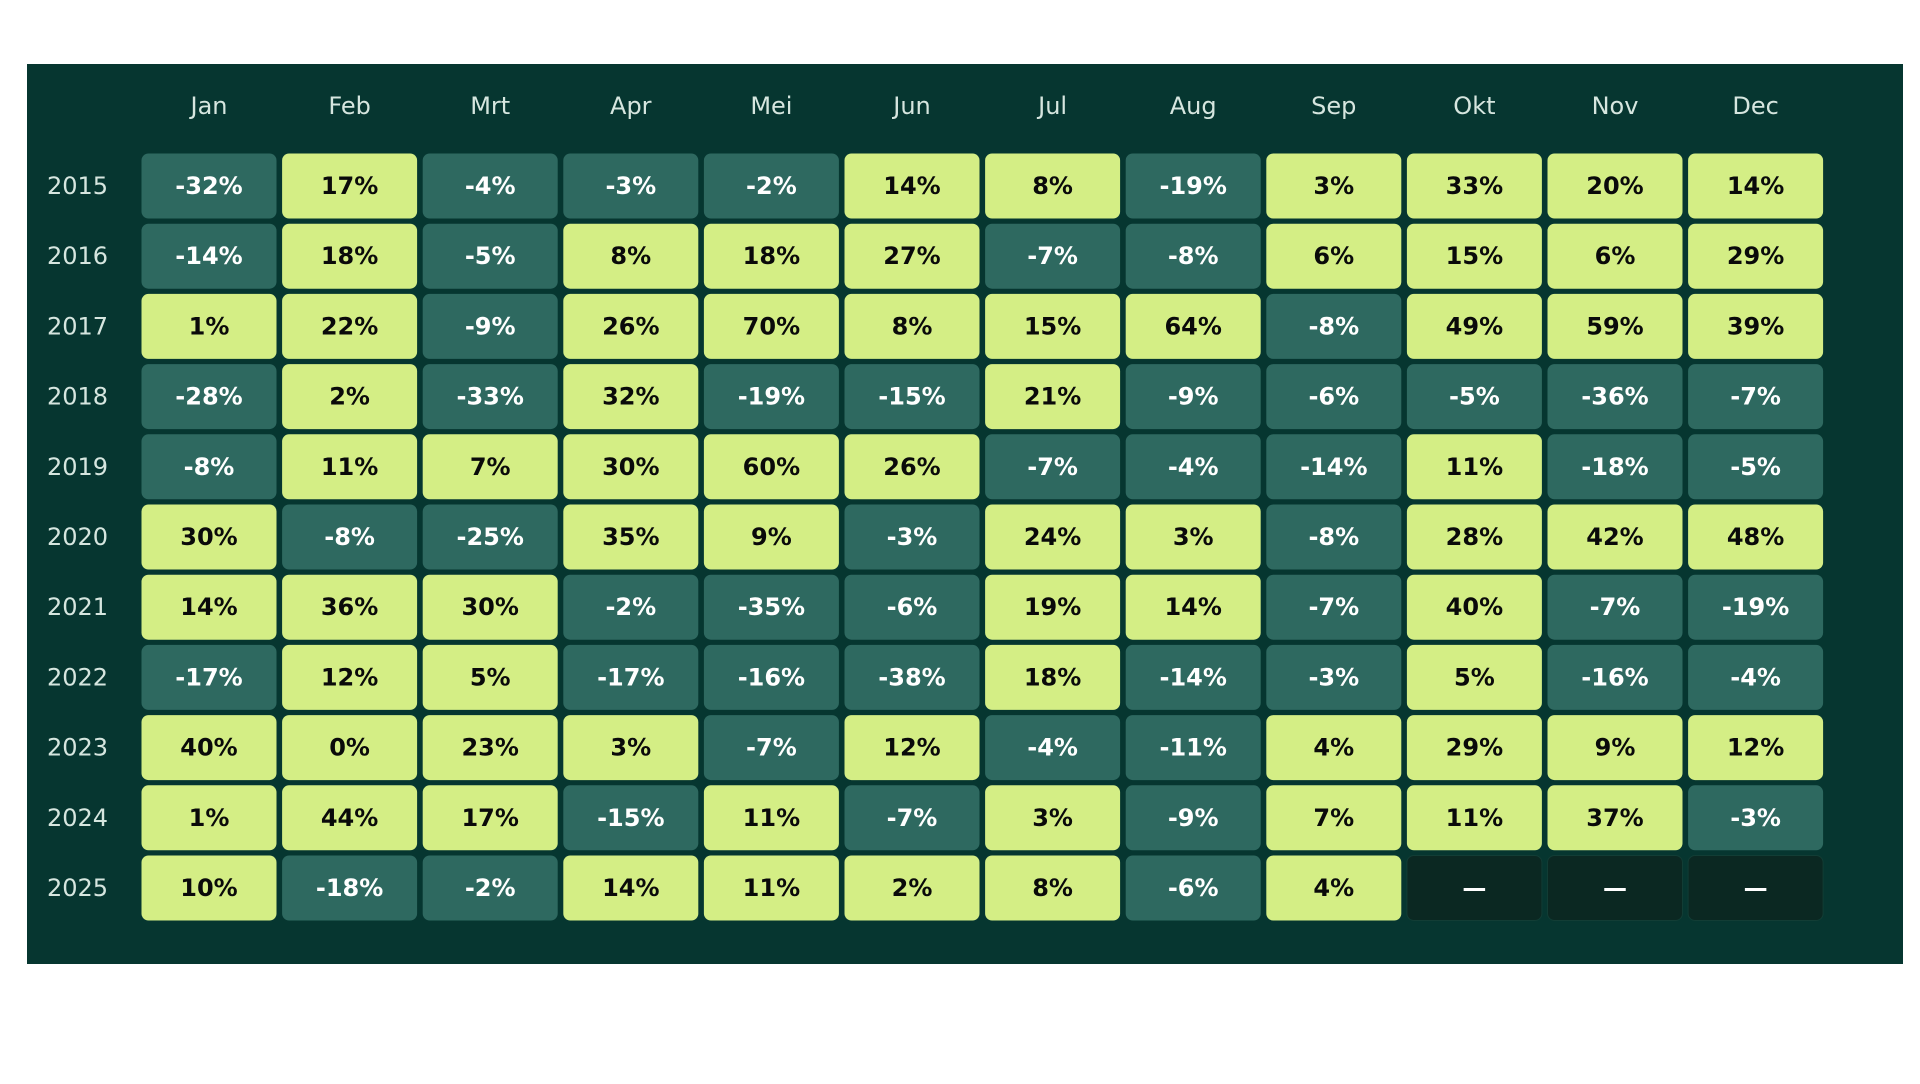 Image resolution: width=1920 pixels, height=1084 pixels. What do you see at coordinates (77, 467) in the screenshot?
I see `row-label: 2019` at bounding box center [77, 467].